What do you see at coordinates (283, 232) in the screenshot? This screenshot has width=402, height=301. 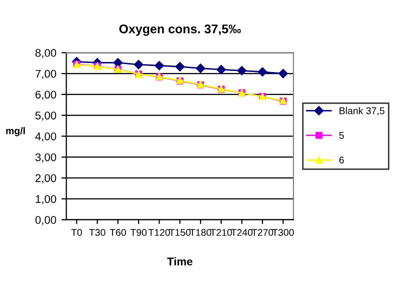 I see `x-tick-label: T300` at bounding box center [283, 232].